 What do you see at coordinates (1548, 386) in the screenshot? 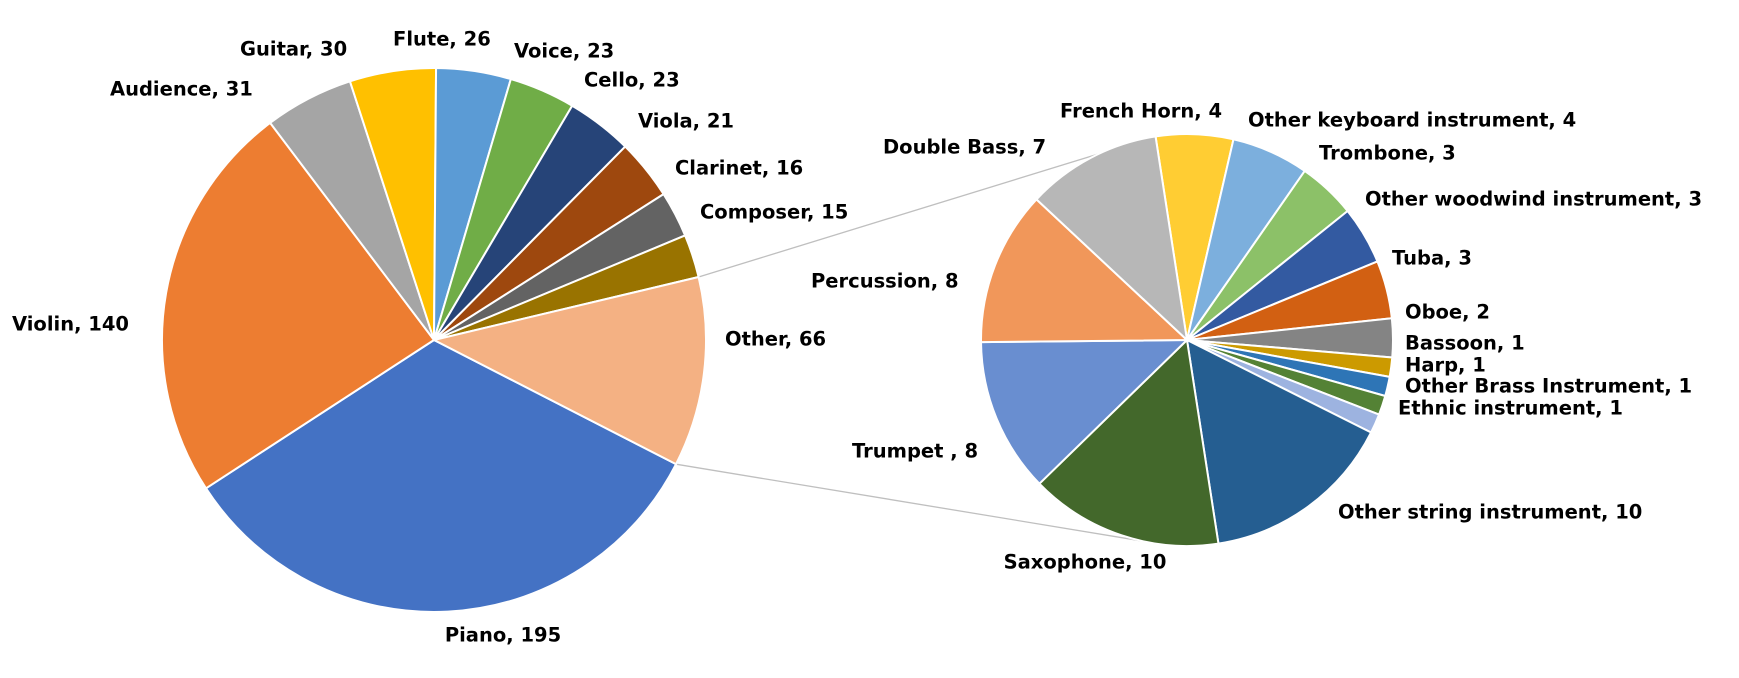
I see `breakout-label-other-brass-instrument: Other Brass Instrument, 1` at bounding box center [1548, 386].